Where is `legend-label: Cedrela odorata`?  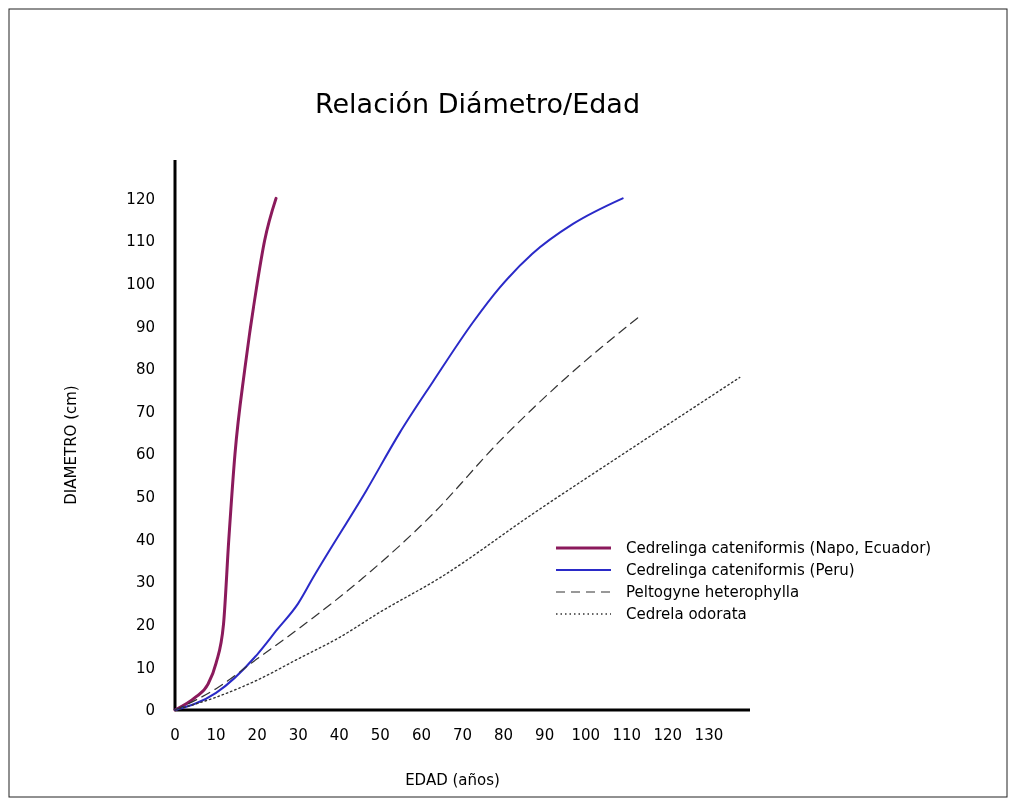
legend-label: Cedrela odorata is located at coordinates (686, 614).